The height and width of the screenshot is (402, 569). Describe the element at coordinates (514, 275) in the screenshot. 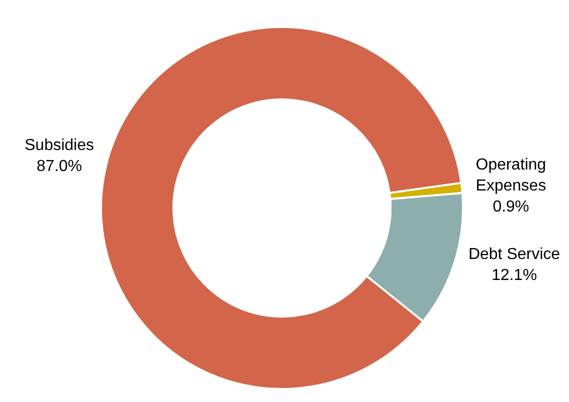

I see `data-label: 12.1%` at that location.